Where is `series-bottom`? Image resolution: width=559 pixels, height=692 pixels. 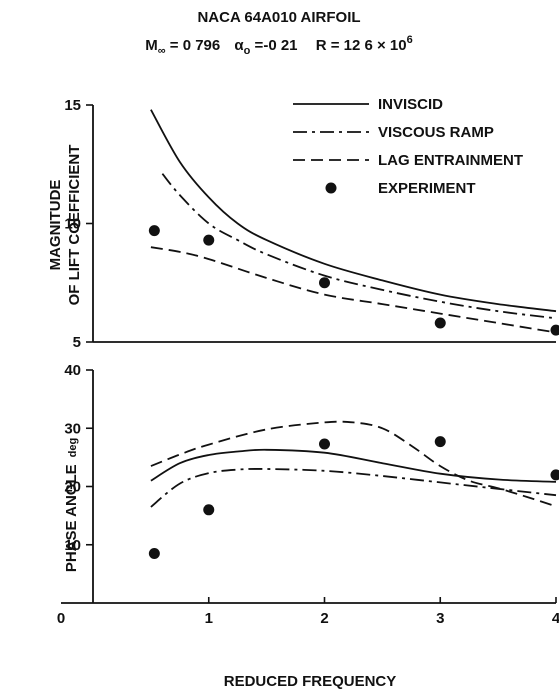 series-bottom is located at coordinates (353, 489).